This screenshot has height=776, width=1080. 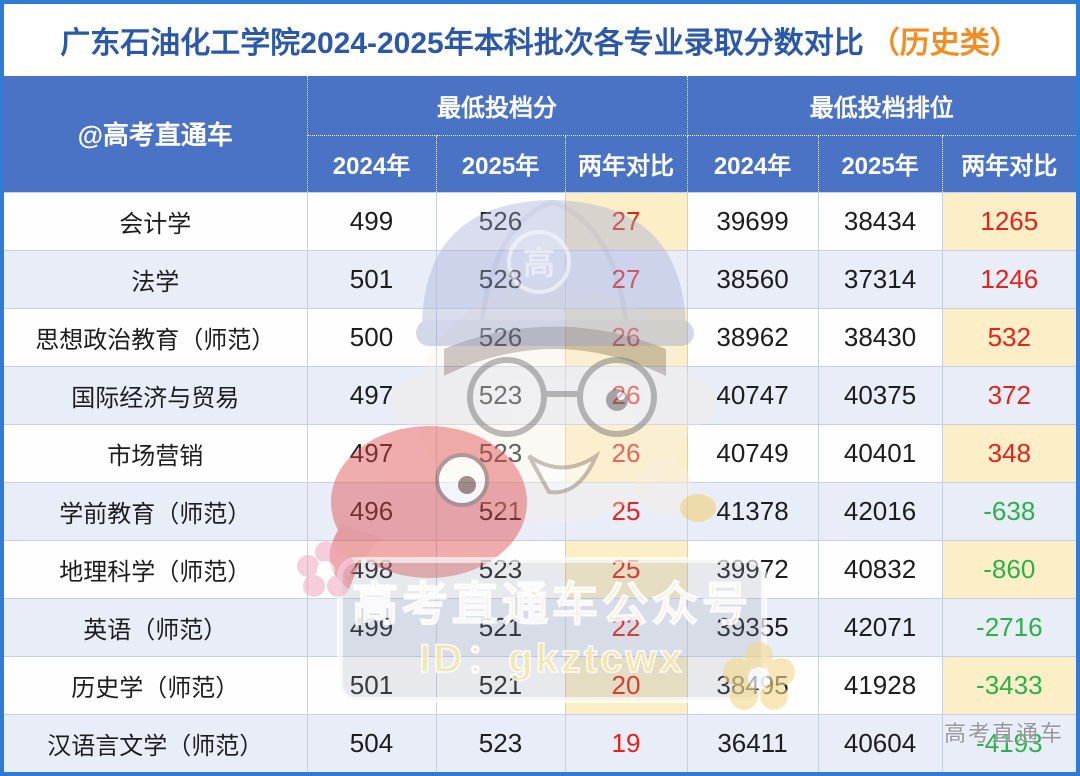 What do you see at coordinates (752, 685) in the screenshot?
I see `rank-2024-cell: 38495` at bounding box center [752, 685].